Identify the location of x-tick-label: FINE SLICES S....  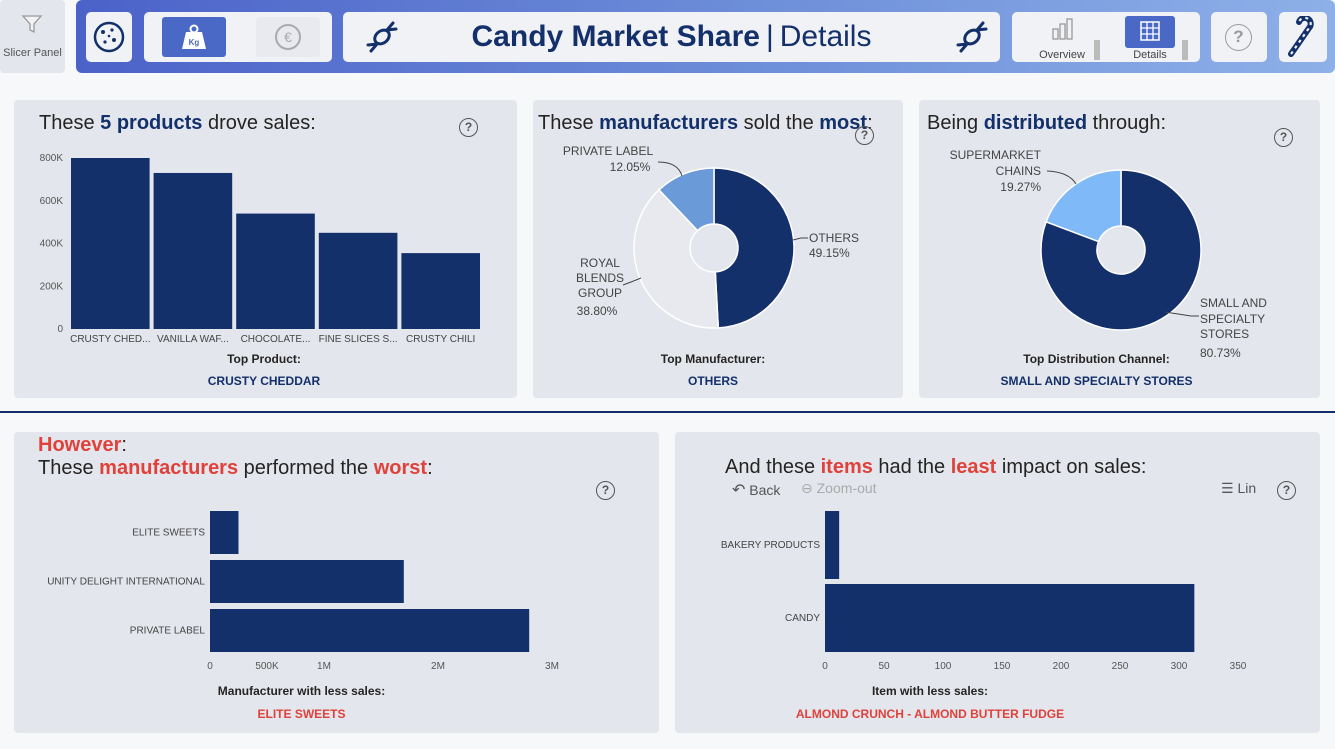
(358, 339).